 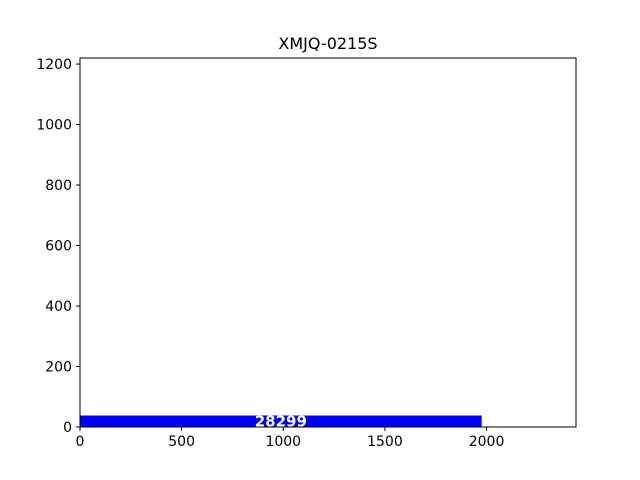 I want to click on y-tick-label-5: 1000, so click(x=54, y=126).